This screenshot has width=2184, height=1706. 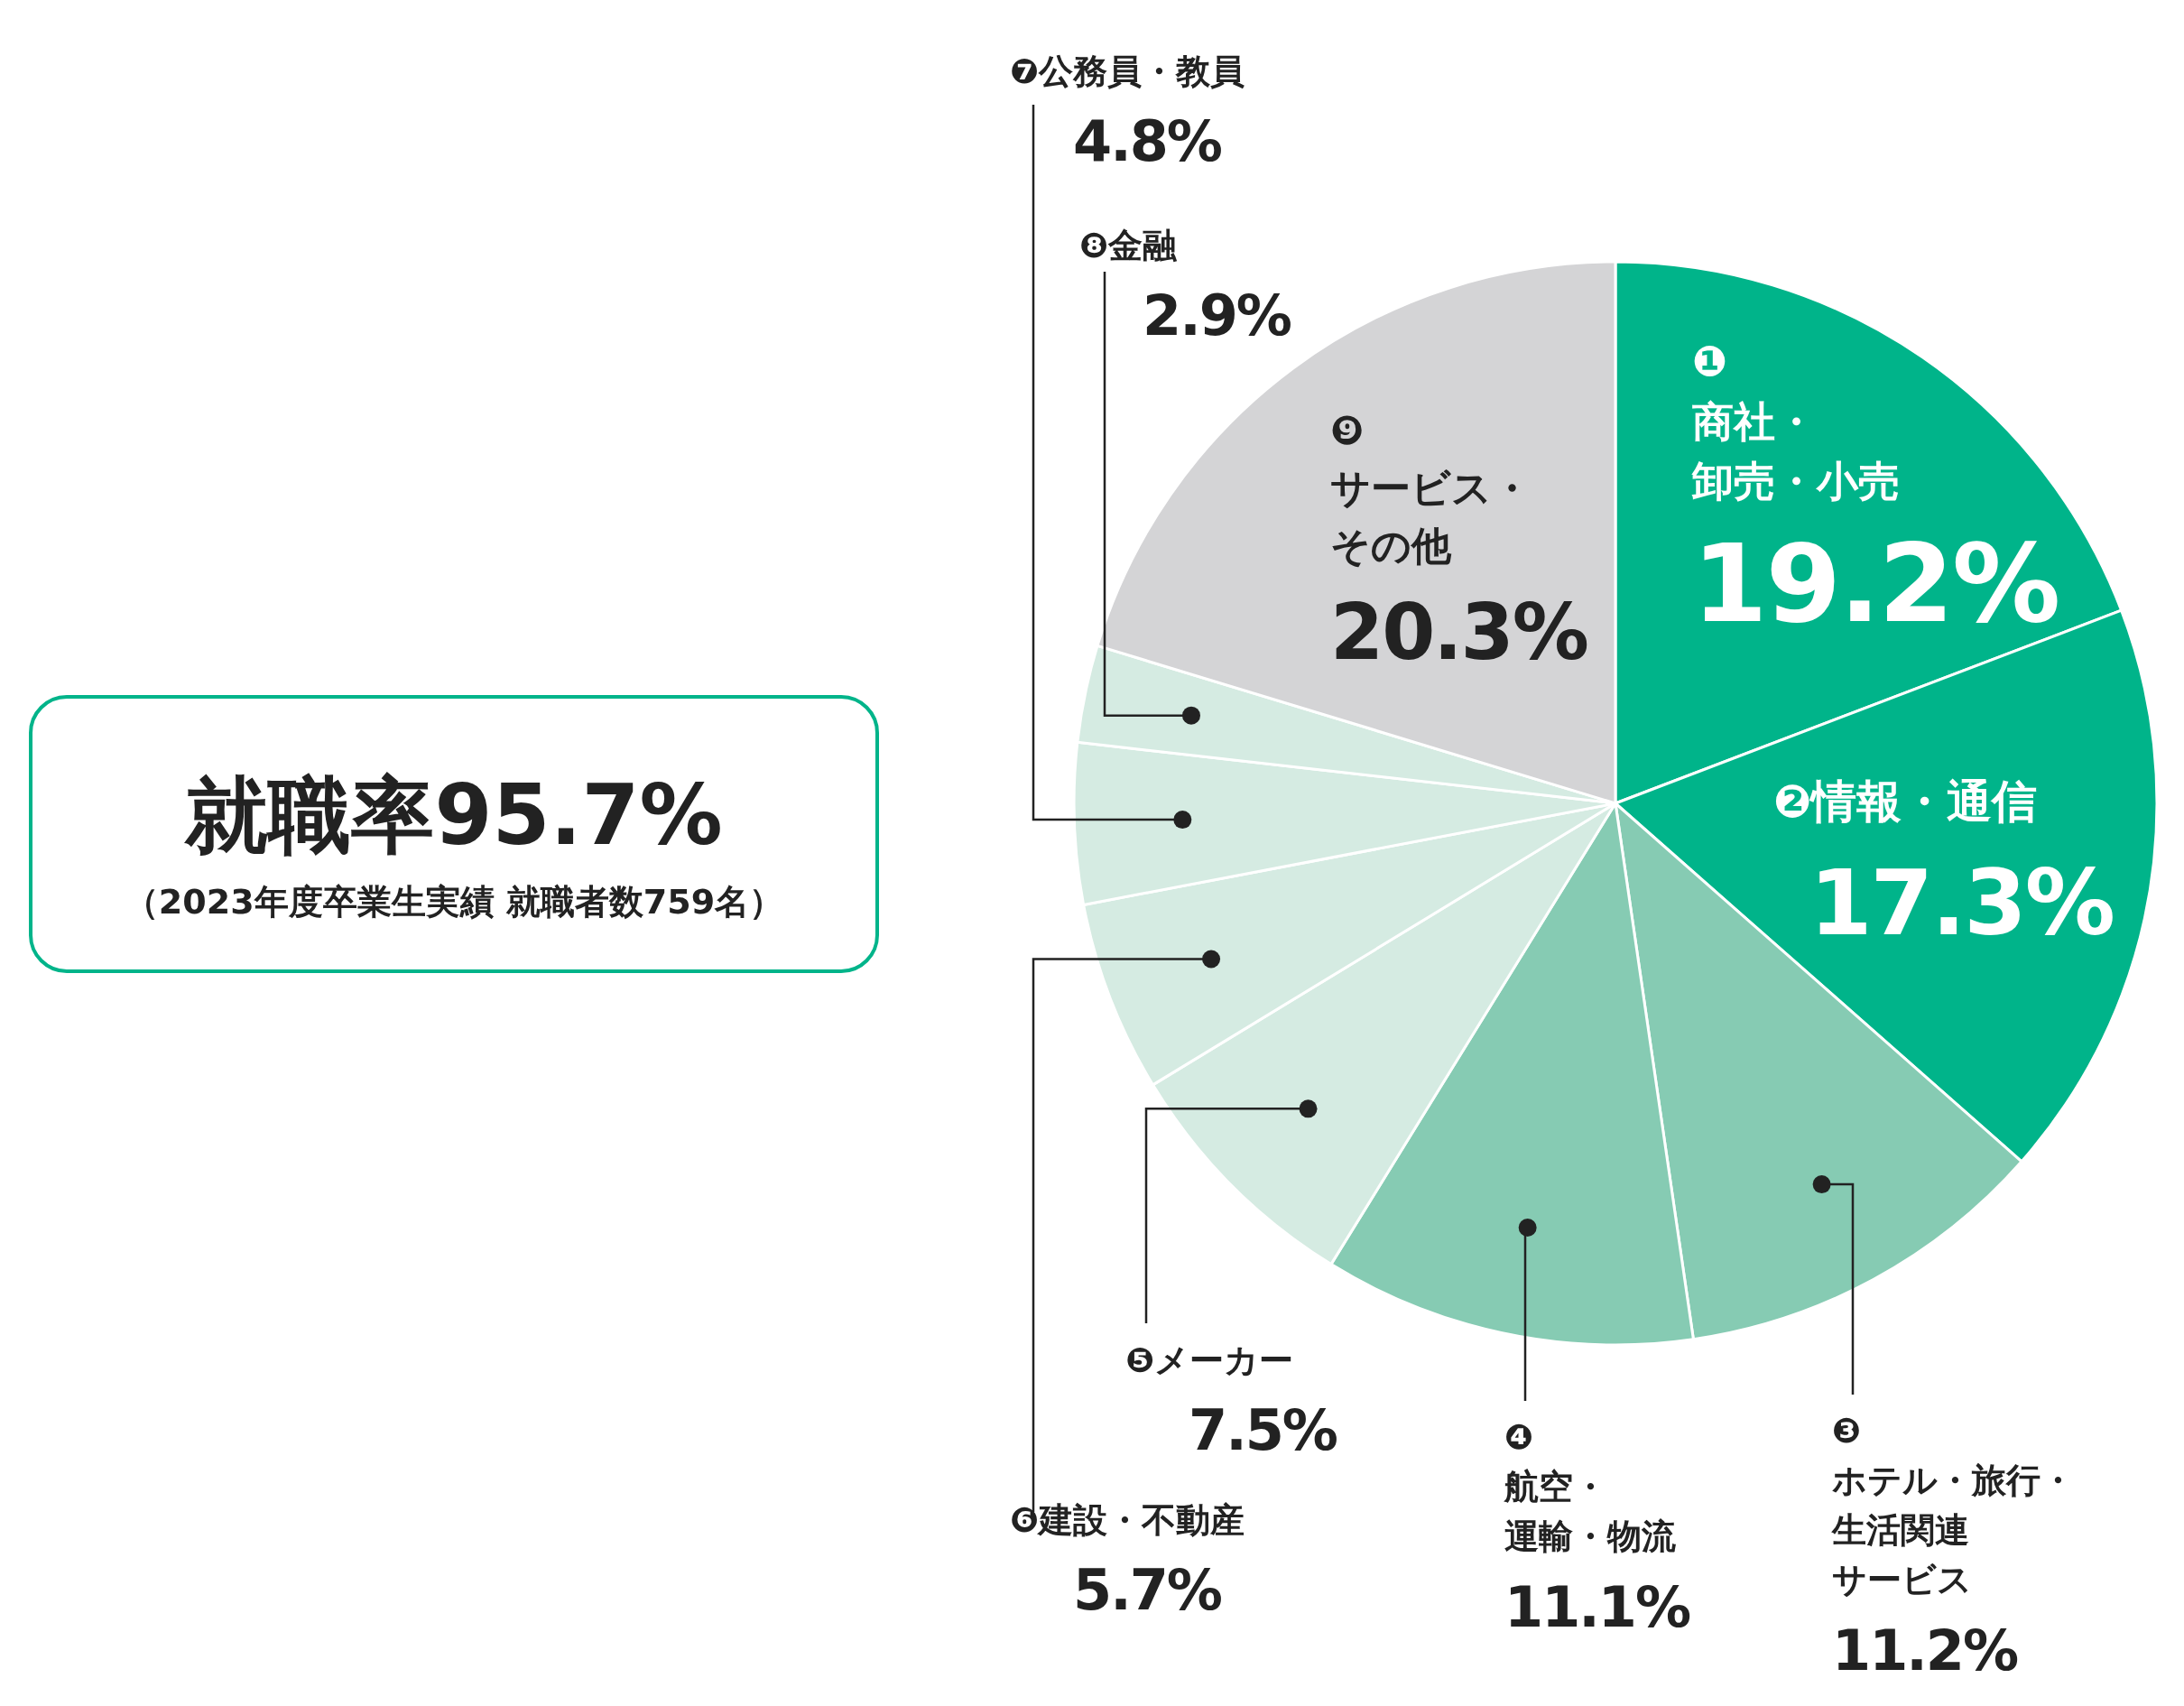 What do you see at coordinates (454, 834) in the screenshot?
I see `rate-box: 就職率95.7% （2023年度卒業生実績 就職者数759名）` at bounding box center [454, 834].